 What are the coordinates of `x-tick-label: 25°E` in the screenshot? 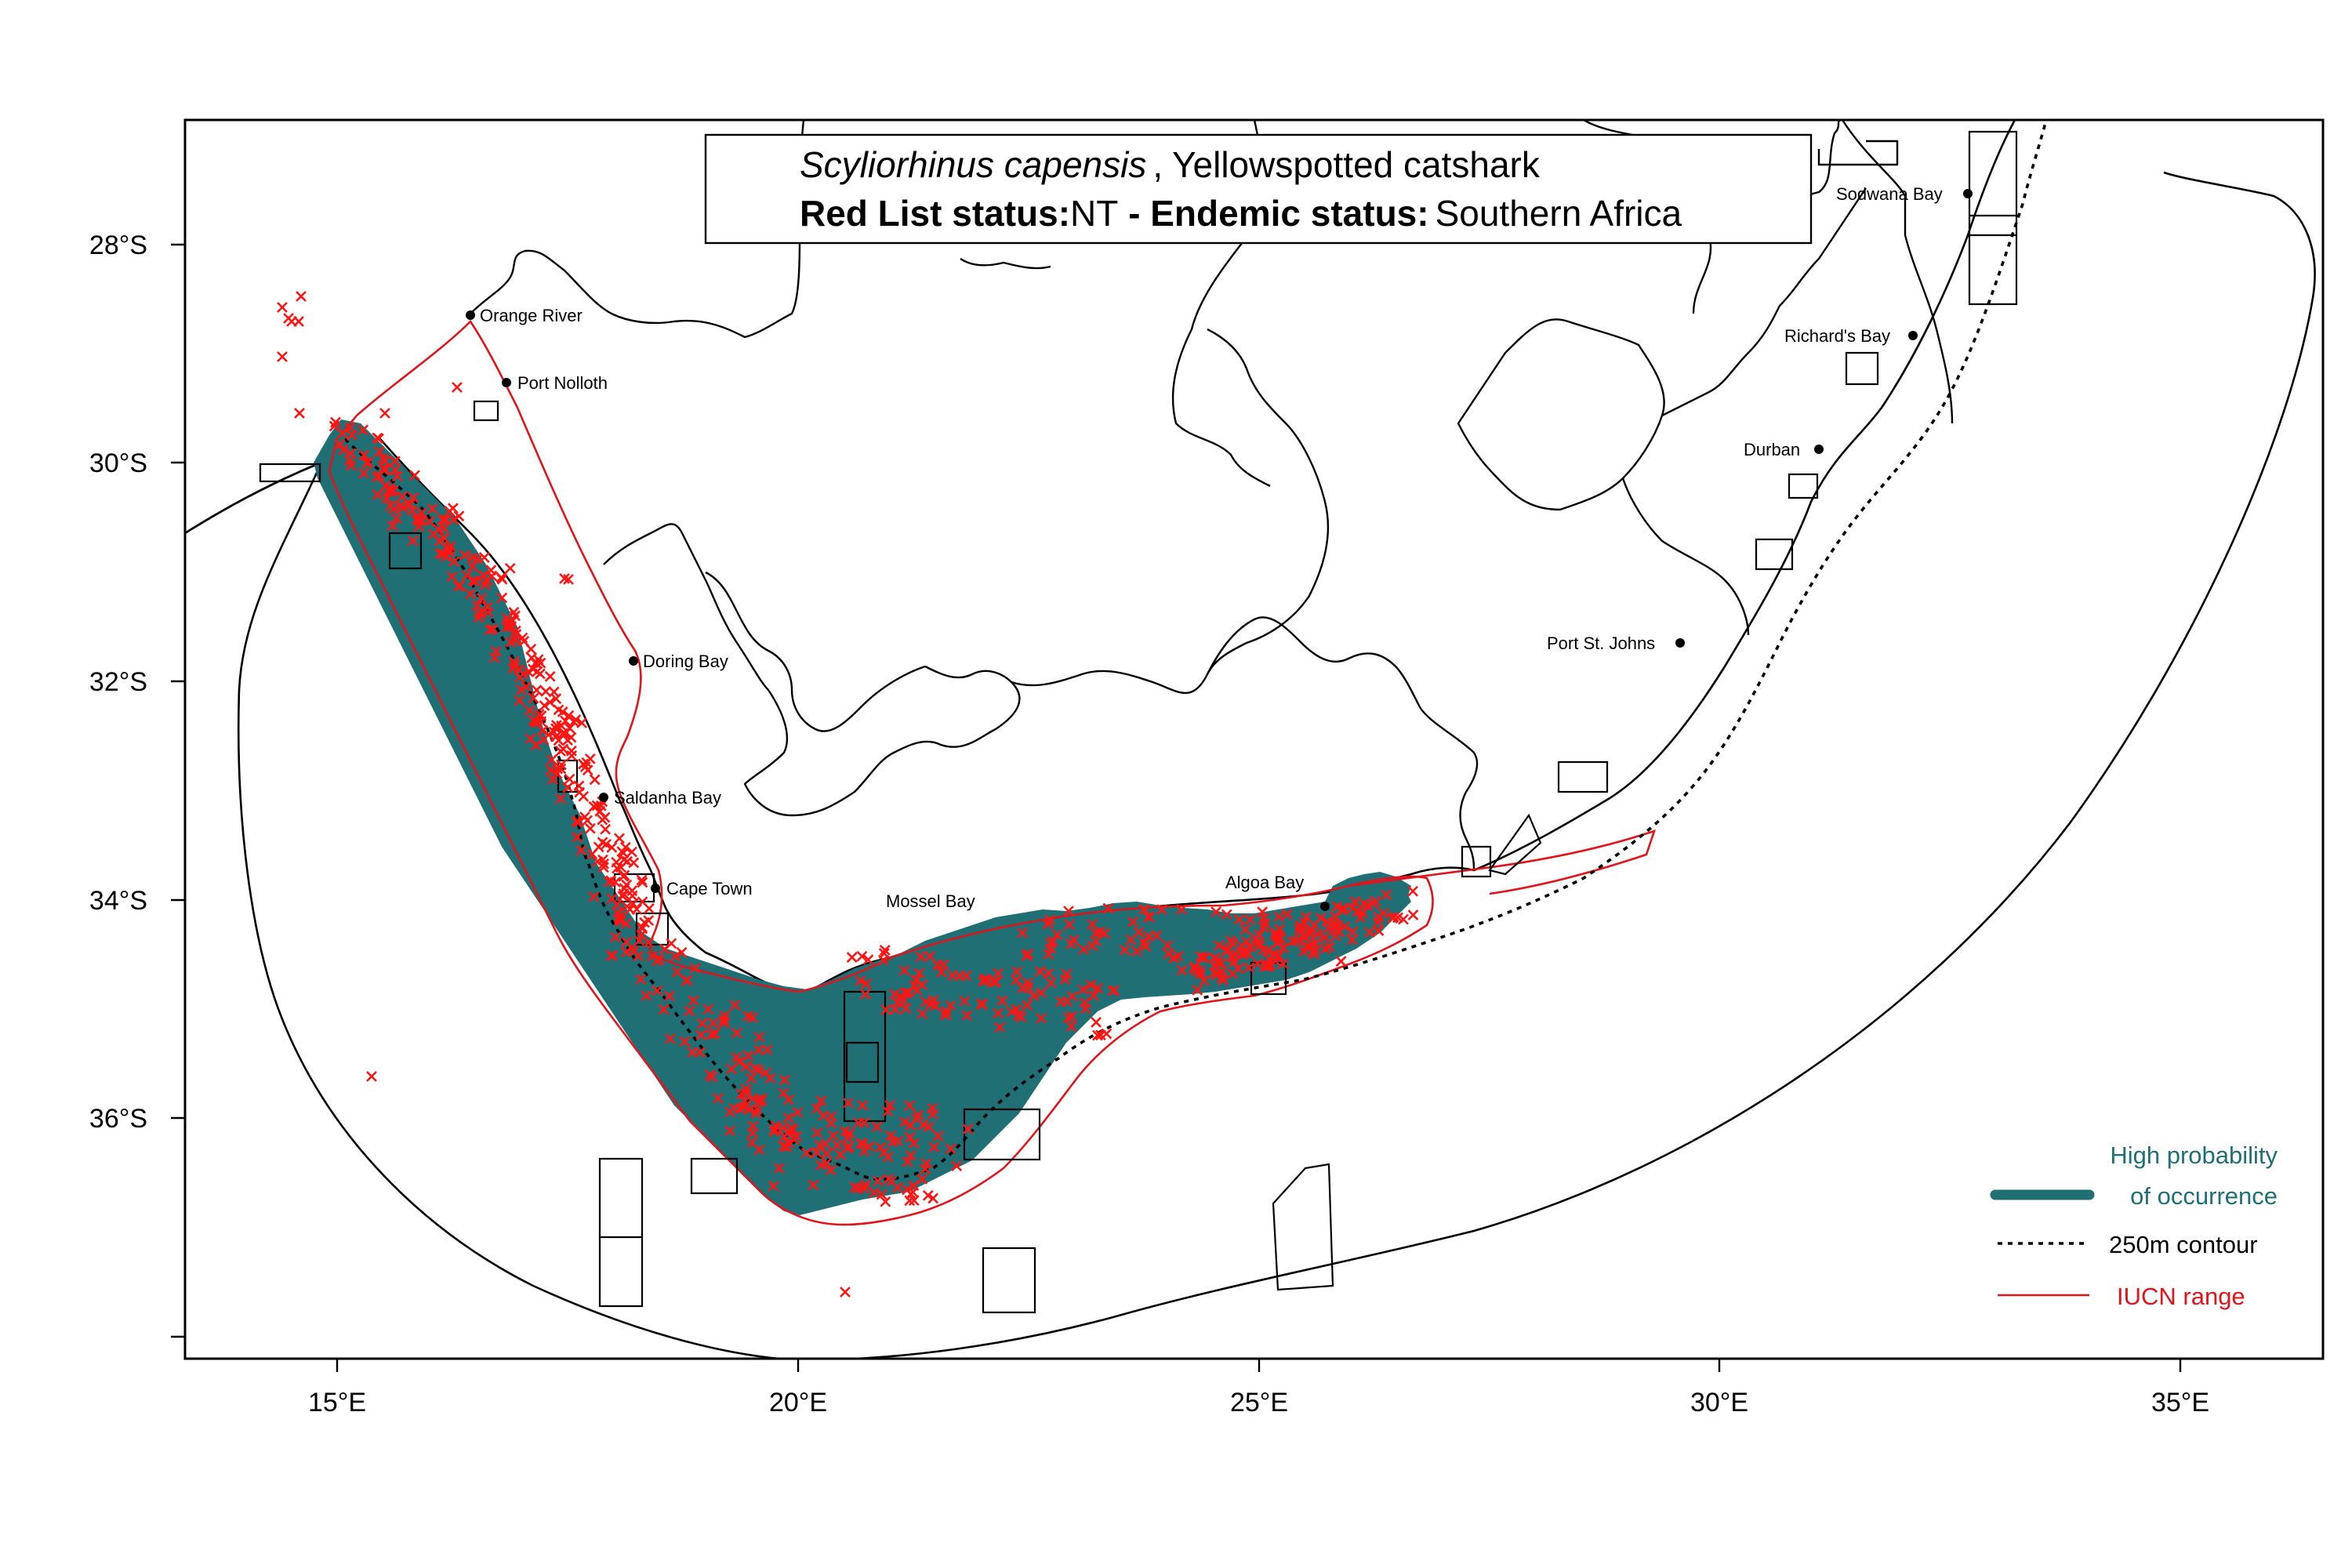 It's located at (1259, 1402).